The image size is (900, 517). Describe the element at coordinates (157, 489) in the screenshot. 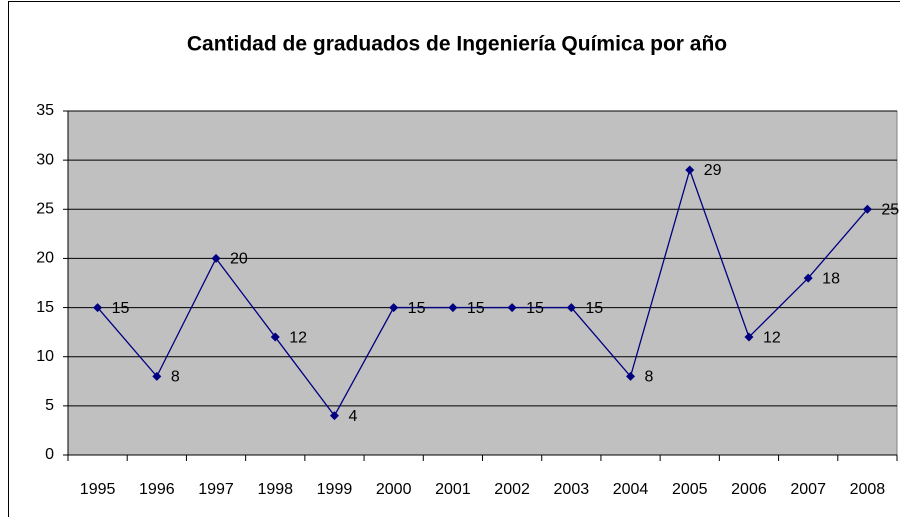

I see `x-tick-label: 1996` at that location.